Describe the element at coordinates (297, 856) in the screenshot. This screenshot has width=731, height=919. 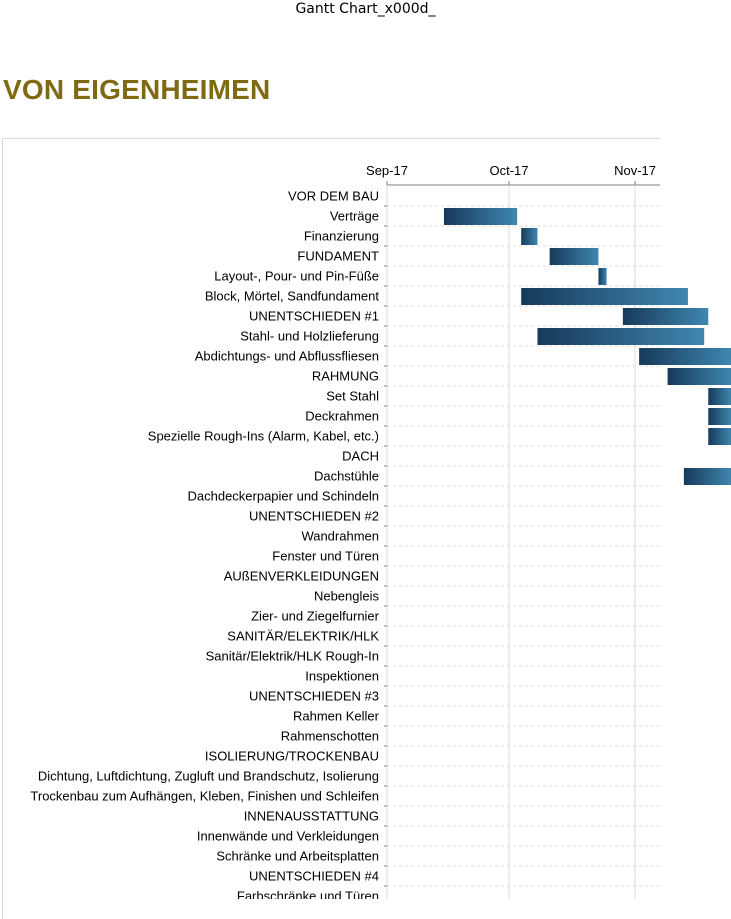
I see `task-label: Schränke und Arbeitsplatten` at that location.